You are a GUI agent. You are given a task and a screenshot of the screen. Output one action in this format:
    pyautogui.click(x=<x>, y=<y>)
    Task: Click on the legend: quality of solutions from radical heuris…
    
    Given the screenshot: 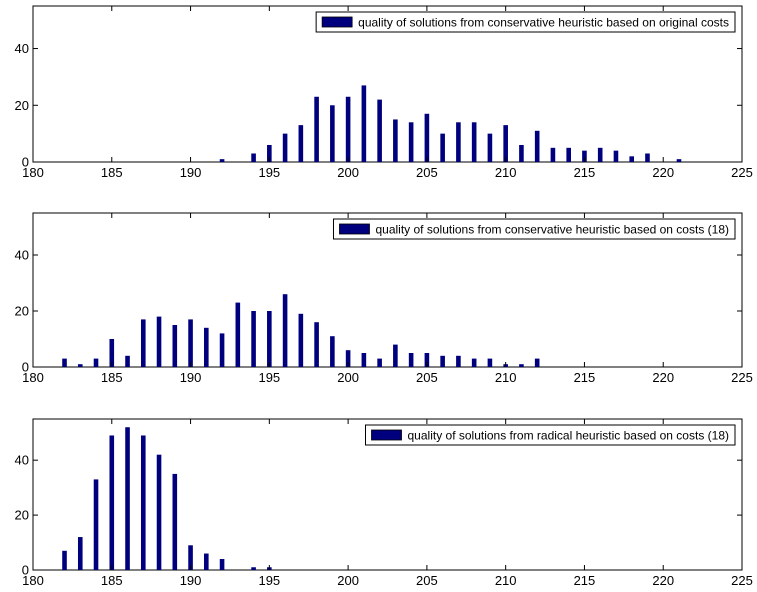 What is the action you would take?
    pyautogui.click(x=550, y=435)
    